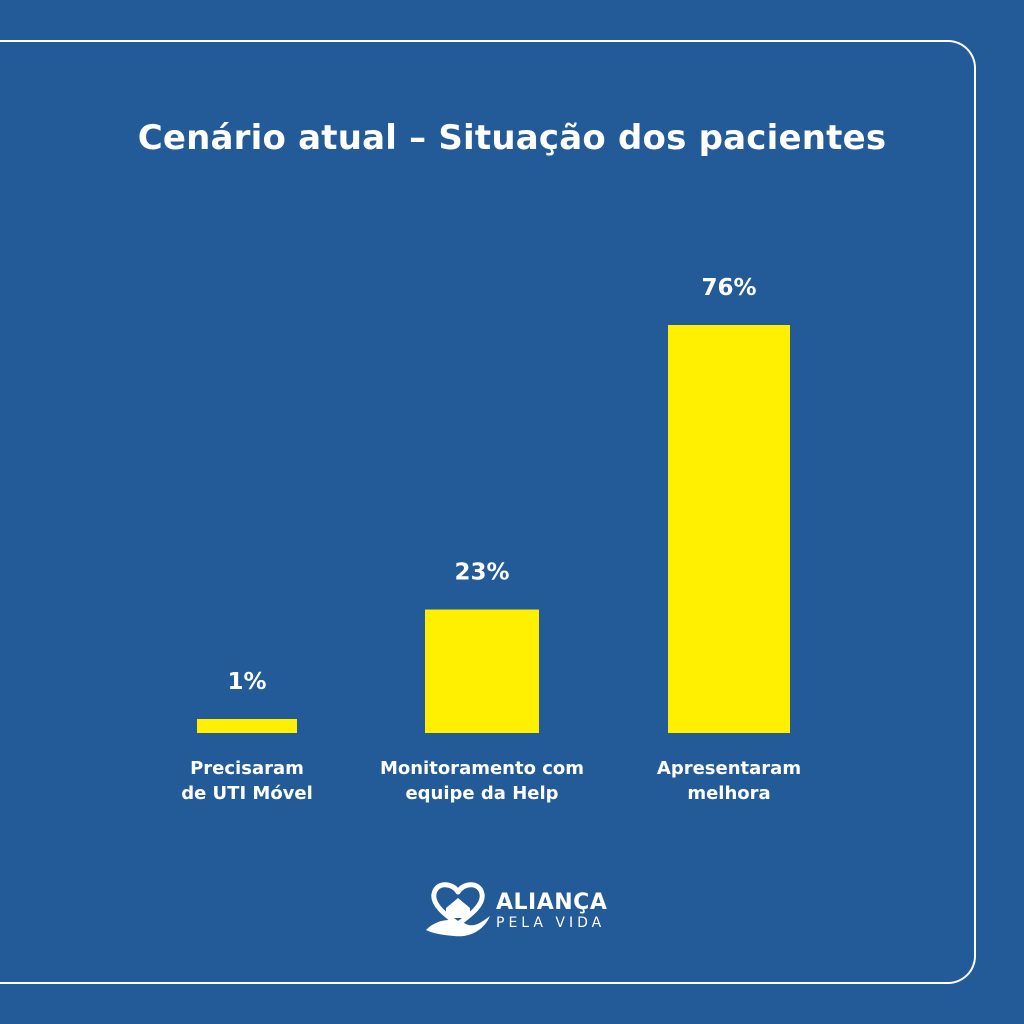 The height and width of the screenshot is (1024, 1024). Describe the element at coordinates (482, 768) in the screenshot. I see `category-label-2-line-1: Monitoramento com` at that location.